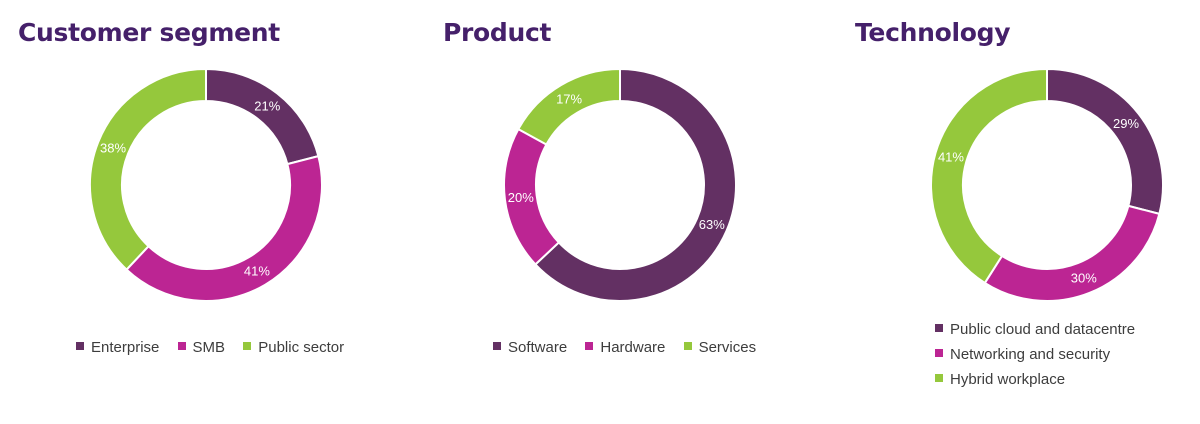 The height and width of the screenshot is (424, 1200). I want to click on legend-item-hybrid-workplace: Hybrid workplace, so click(1035, 379).